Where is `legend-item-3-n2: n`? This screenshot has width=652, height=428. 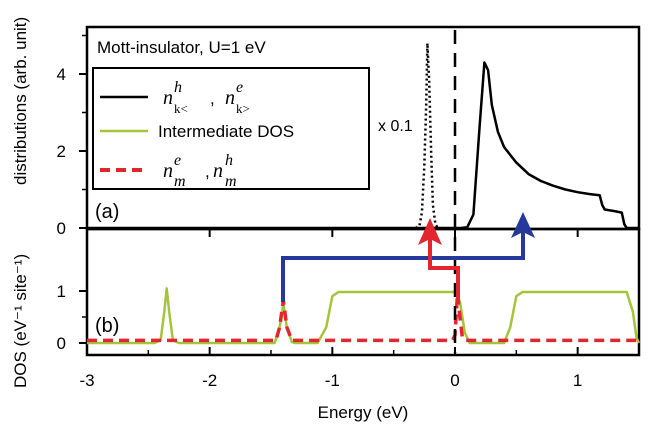 legend-item-3-n2: n is located at coordinates (218, 171).